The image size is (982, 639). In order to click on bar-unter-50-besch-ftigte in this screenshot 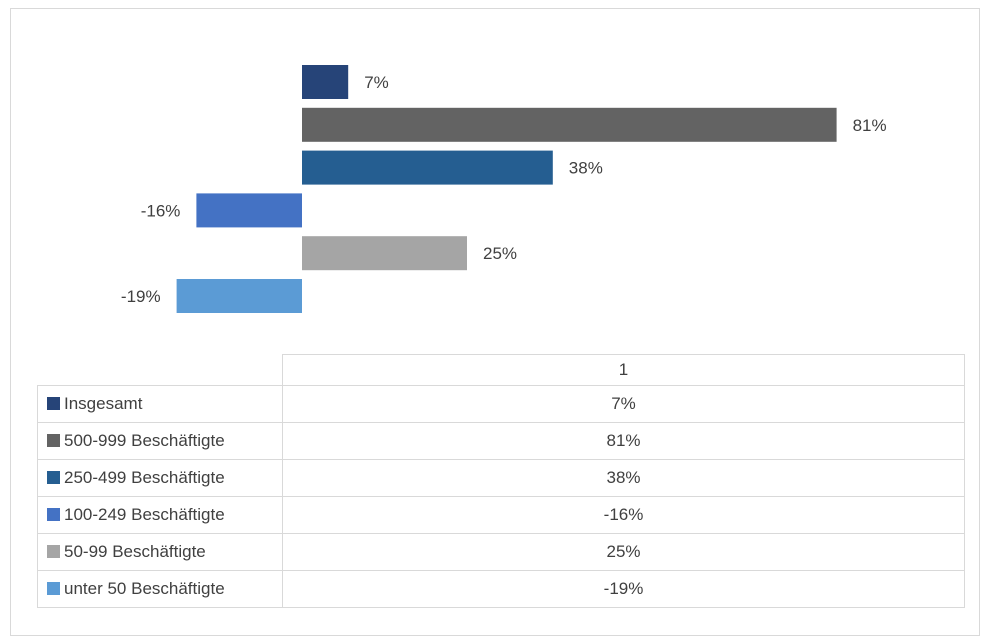, I will do `click(239, 296)`.